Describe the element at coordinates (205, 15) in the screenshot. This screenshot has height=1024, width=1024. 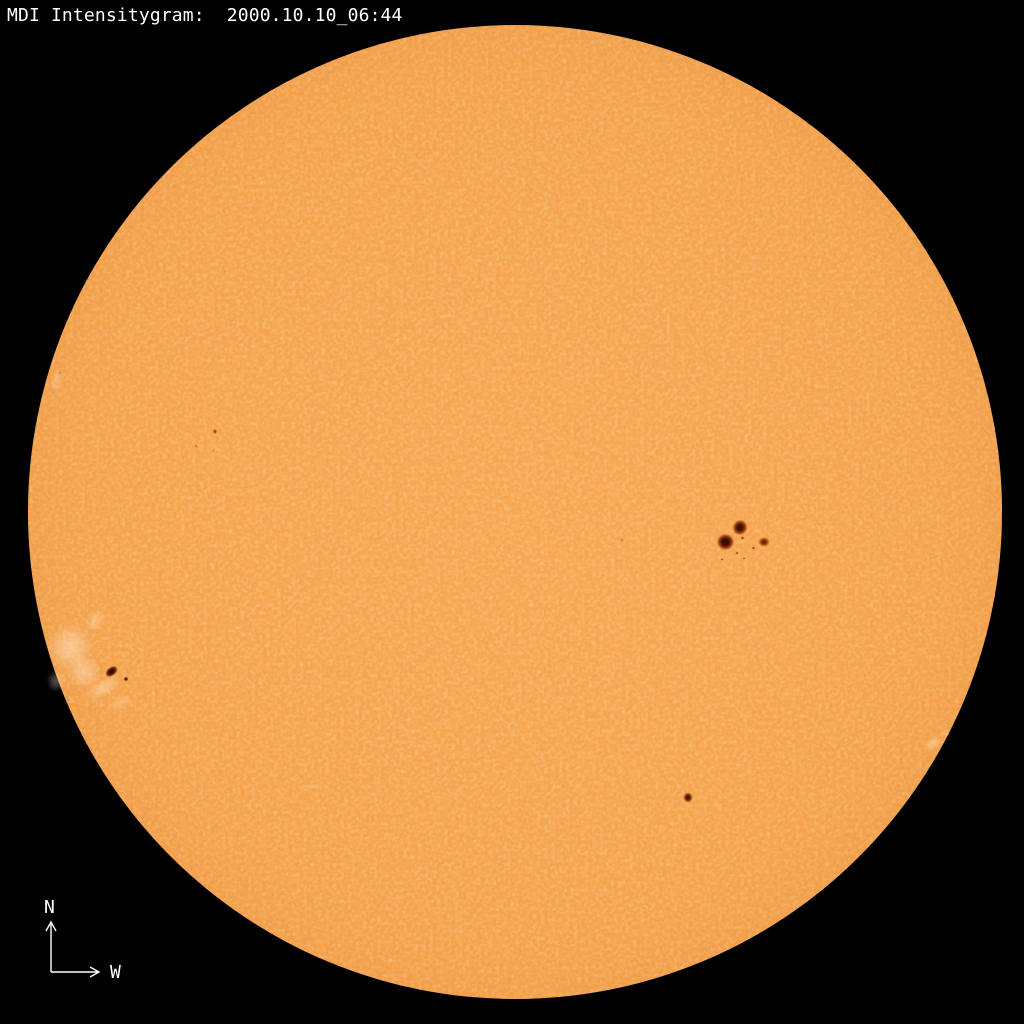
I see `image-title: MDI Intensitygram: 2000.10.10_06:44` at that location.